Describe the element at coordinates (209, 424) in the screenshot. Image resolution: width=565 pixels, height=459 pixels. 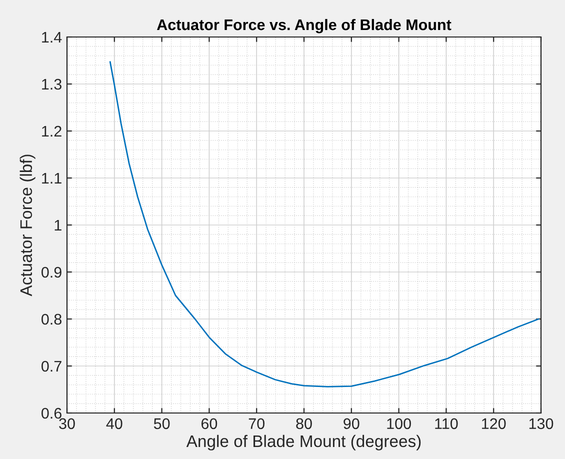
I see `x-tick-label: 60` at that location.